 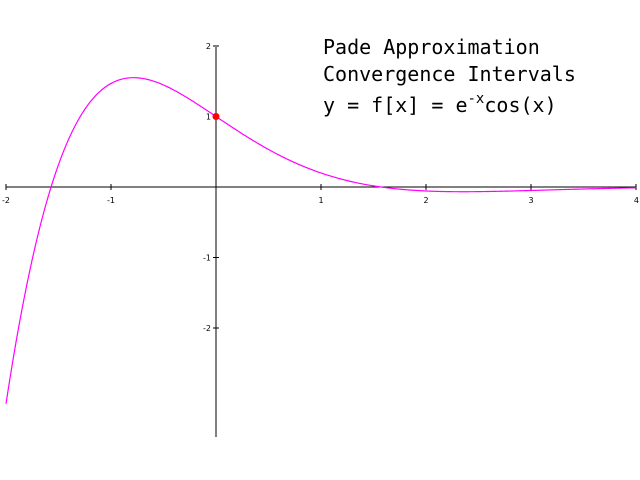 I want to click on chart-title-line-1: Pade Approximation, so click(x=431, y=47).